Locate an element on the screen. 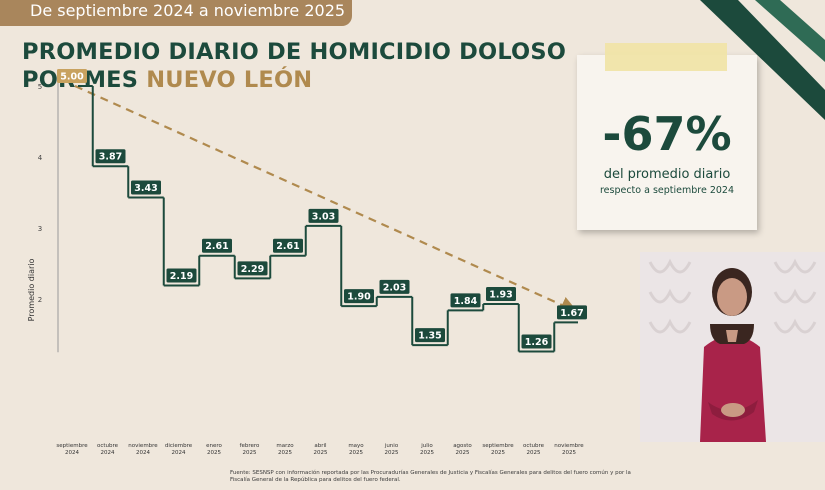  interpreter-video is located at coordinates (732, 347).